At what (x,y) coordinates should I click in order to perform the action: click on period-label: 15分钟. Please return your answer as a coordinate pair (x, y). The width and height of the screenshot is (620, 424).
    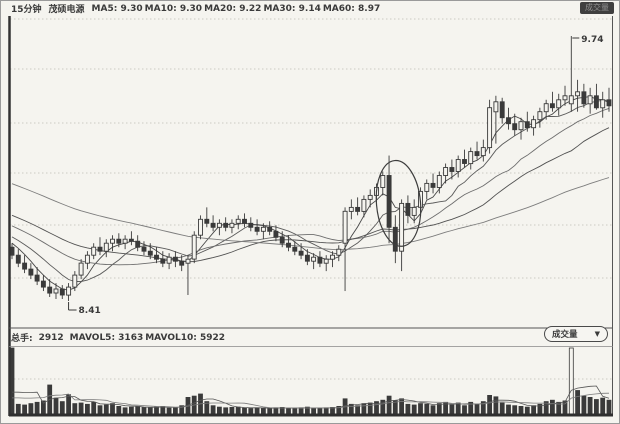
    Looking at the image, I should click on (26, 10).